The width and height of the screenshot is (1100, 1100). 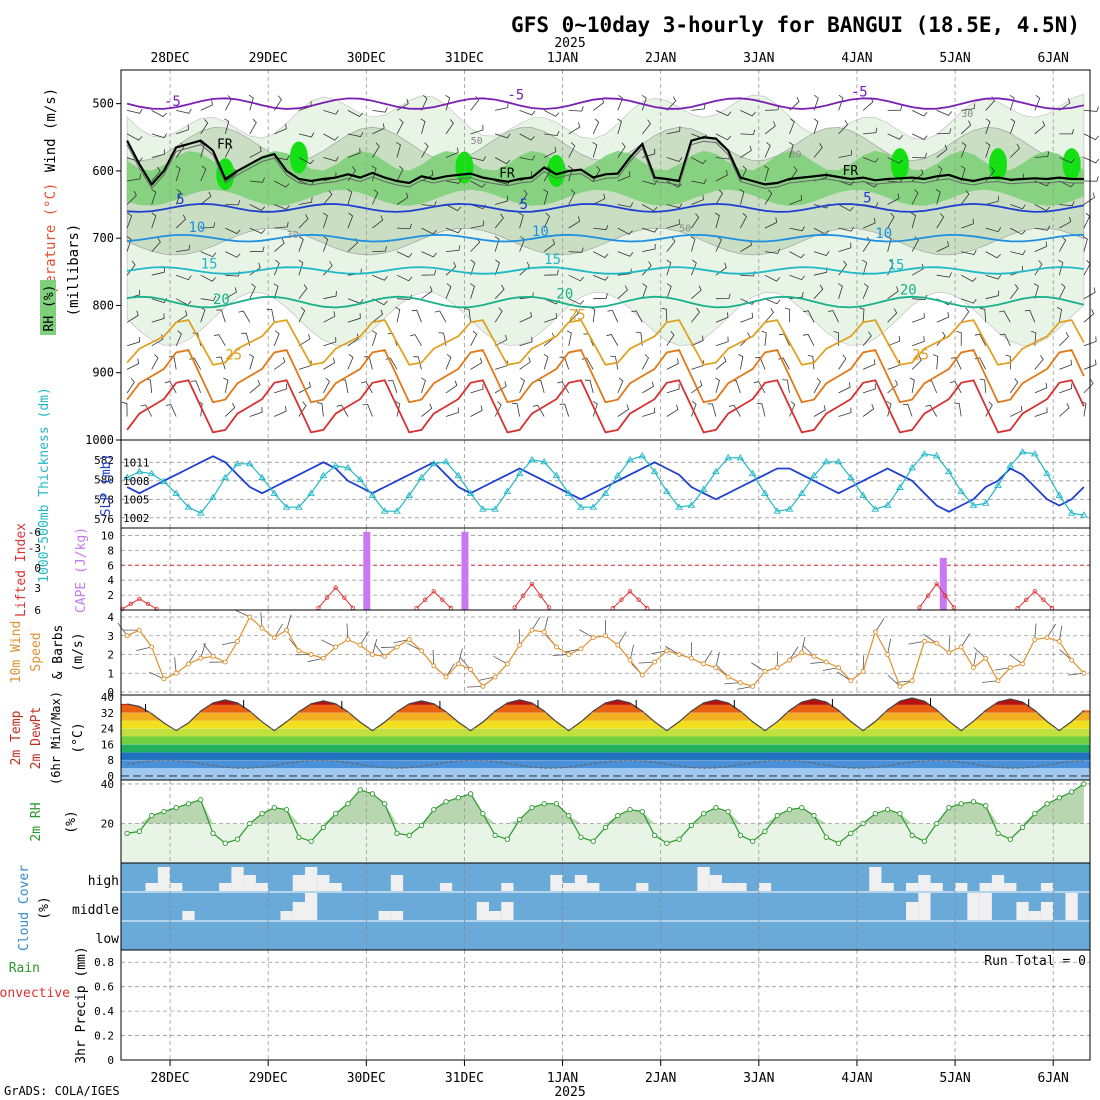 I want to click on cloud-background, so click(x=605, y=906).